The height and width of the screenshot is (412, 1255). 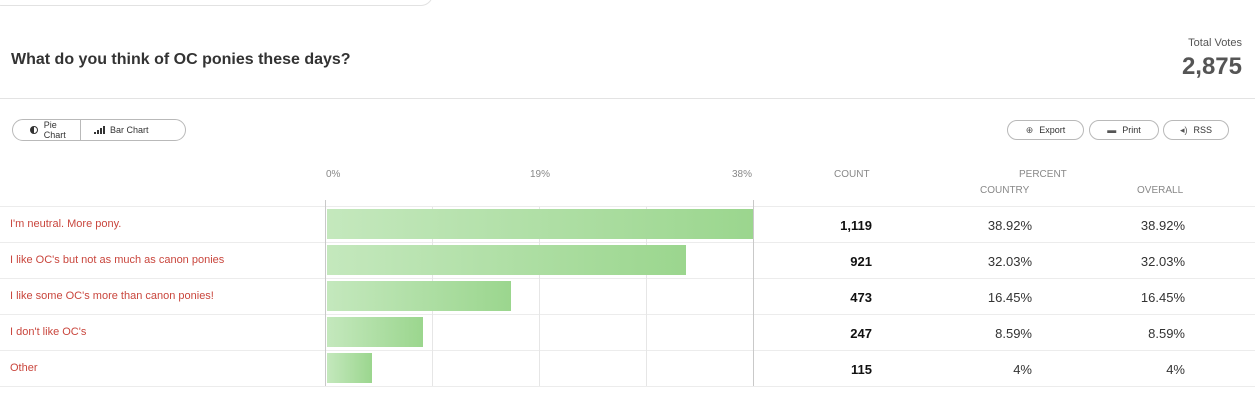 What do you see at coordinates (540, 174) in the screenshot?
I see `axis-tick-1: 19%` at bounding box center [540, 174].